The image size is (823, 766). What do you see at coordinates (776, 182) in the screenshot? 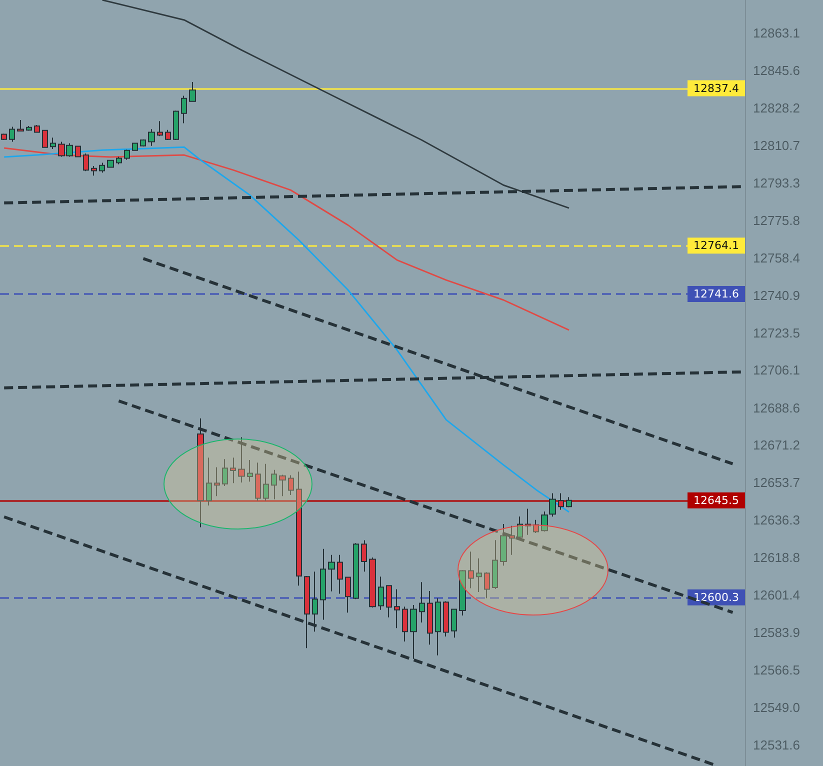
I see `y-tick-label: 12793.3` at bounding box center [776, 182].